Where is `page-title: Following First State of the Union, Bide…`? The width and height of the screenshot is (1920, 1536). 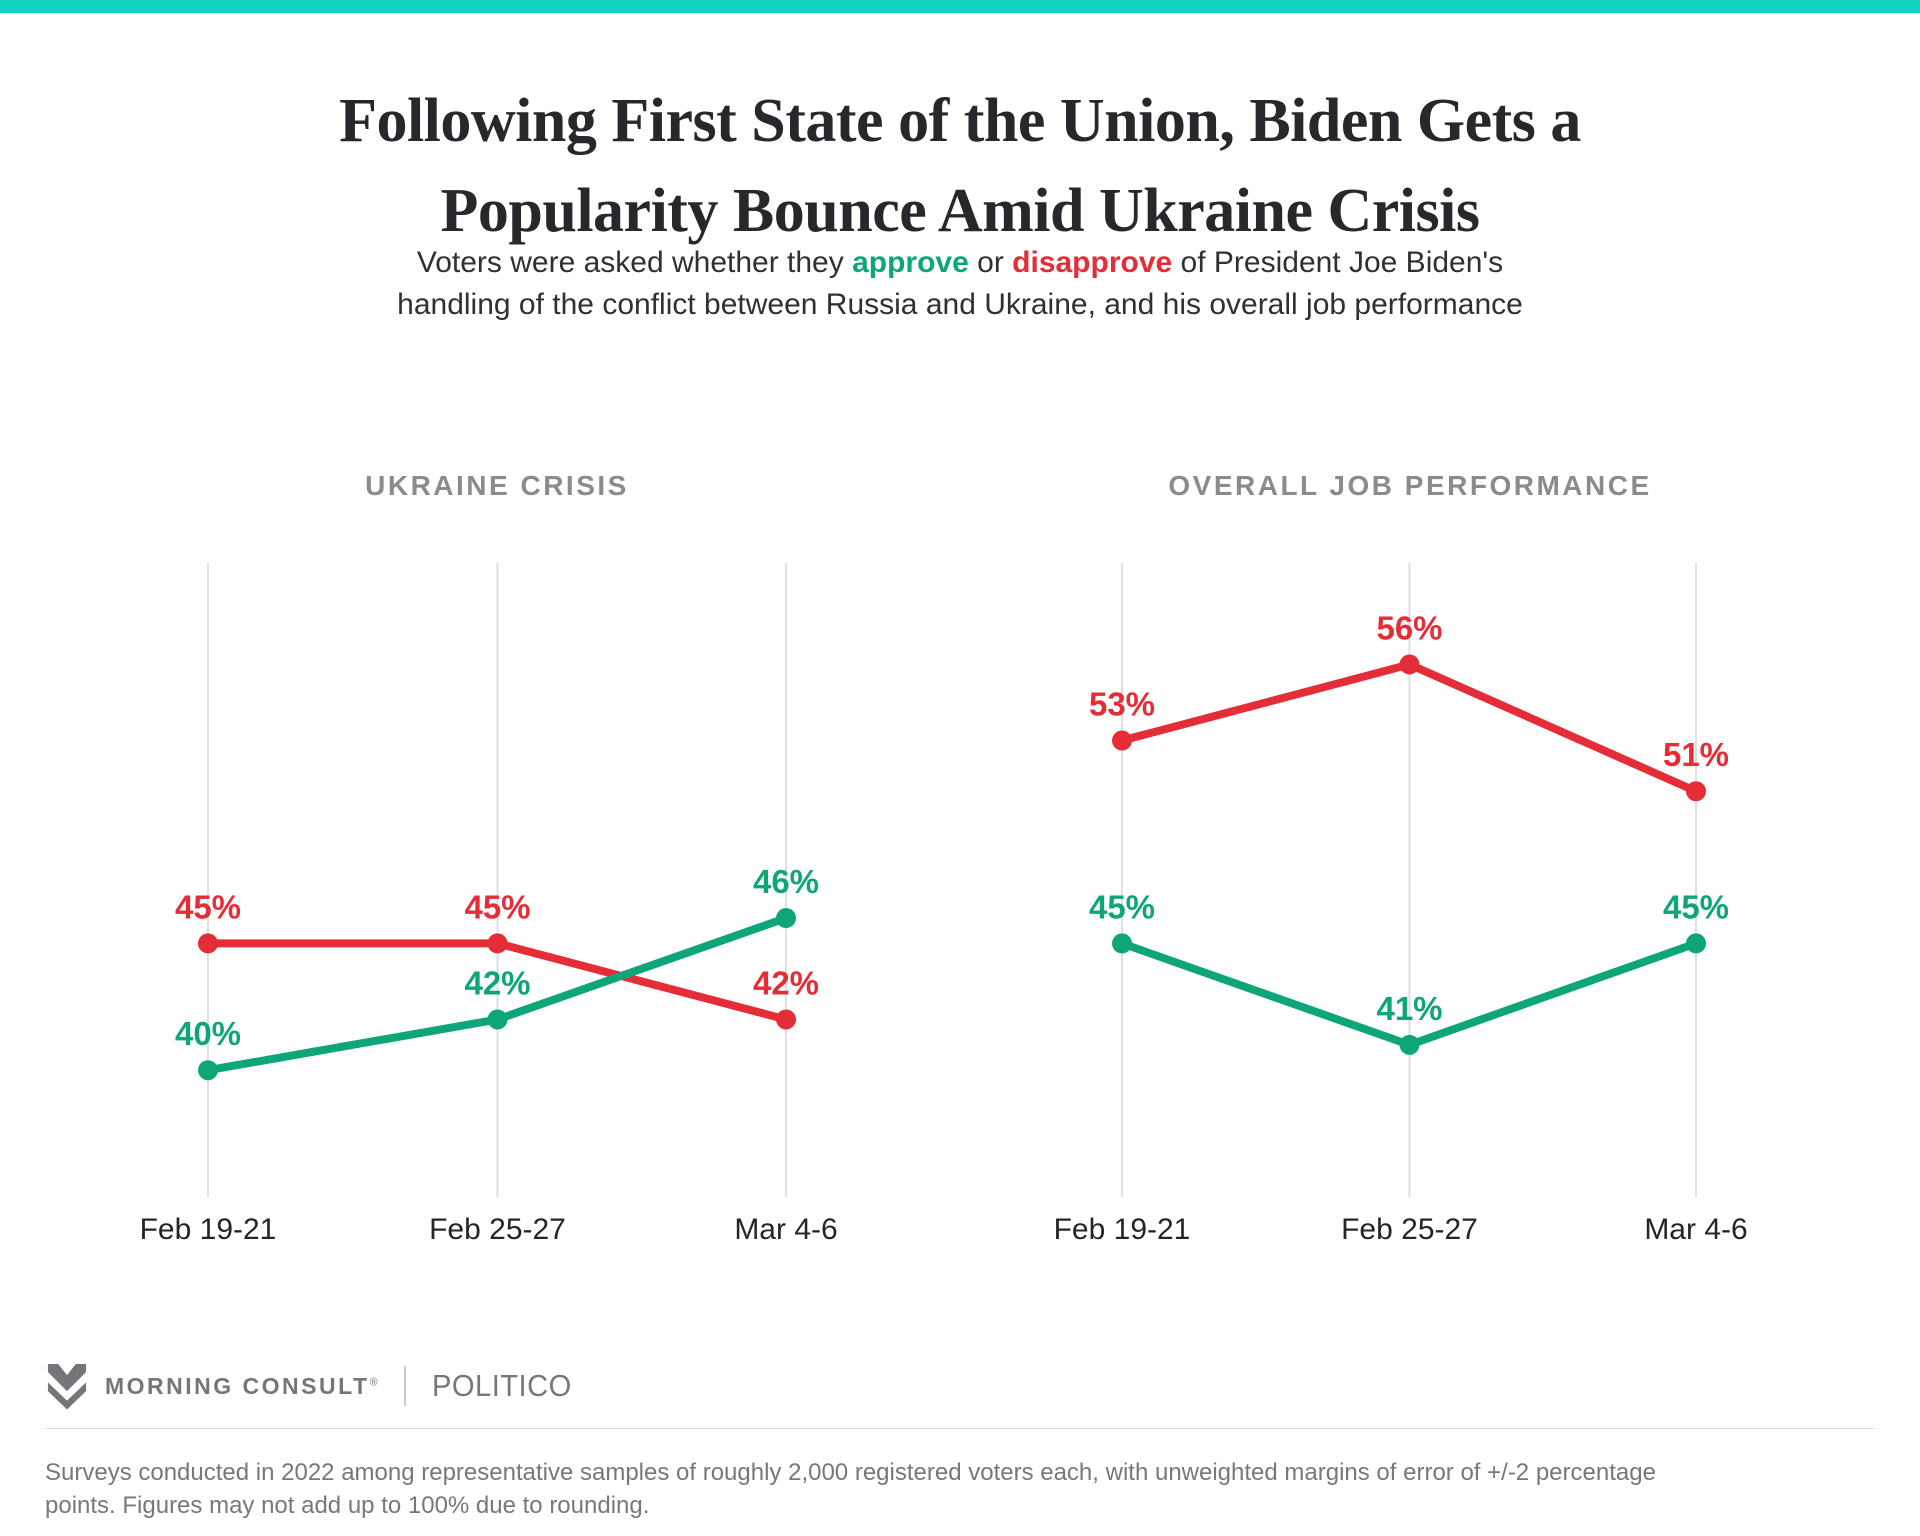
page-title: Following First State of the Union, Bide… is located at coordinates (960, 166).